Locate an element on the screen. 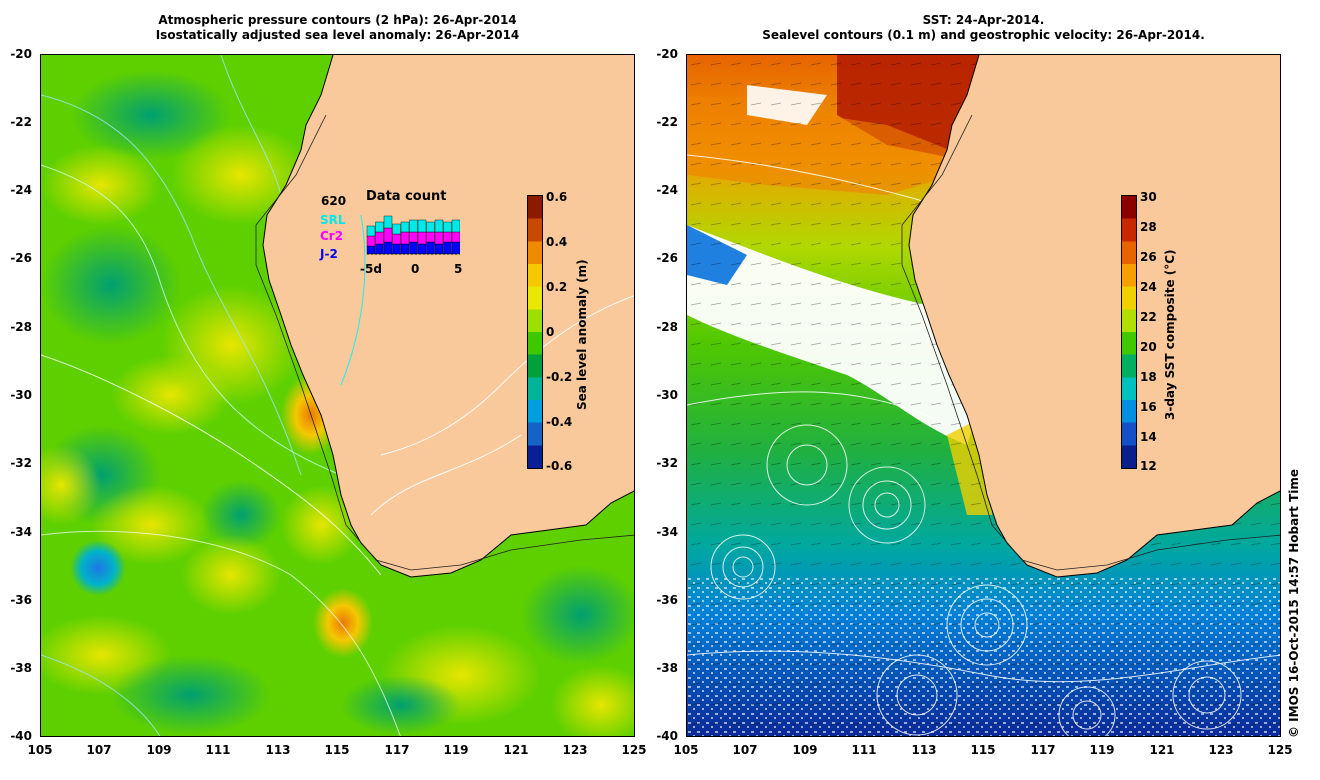 The width and height of the screenshot is (1320, 780). x-tick: 105 is located at coordinates (40, 750).